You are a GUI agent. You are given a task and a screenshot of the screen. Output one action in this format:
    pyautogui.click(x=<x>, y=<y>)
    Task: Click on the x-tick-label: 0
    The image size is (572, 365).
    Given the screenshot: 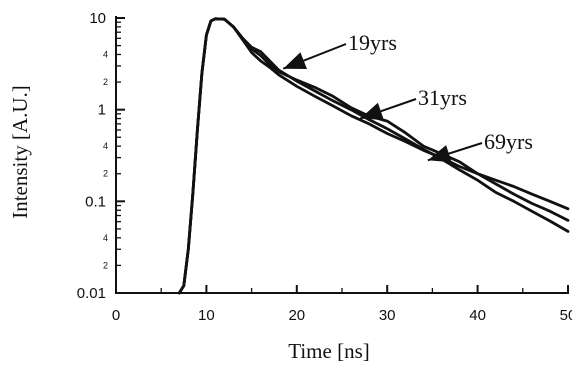 What is the action you would take?
    pyautogui.click(x=116, y=315)
    